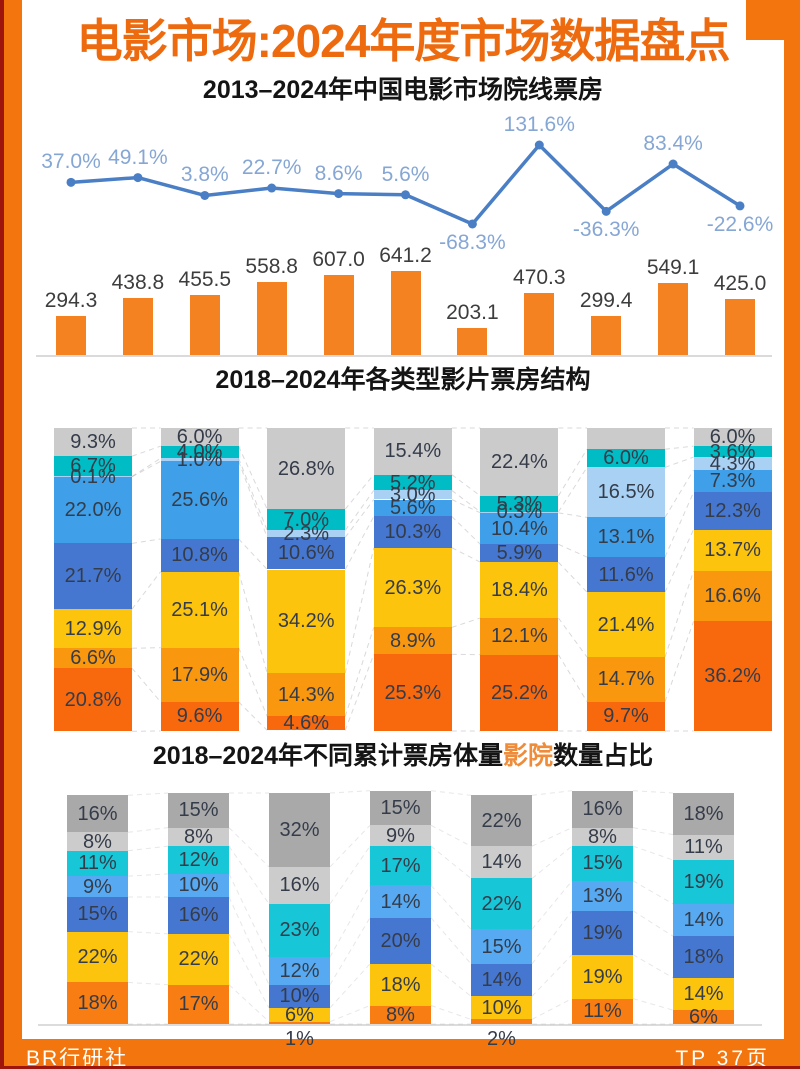 The image size is (800, 1069). I want to click on footer-page-number: TP 37页, so click(722, 1058).